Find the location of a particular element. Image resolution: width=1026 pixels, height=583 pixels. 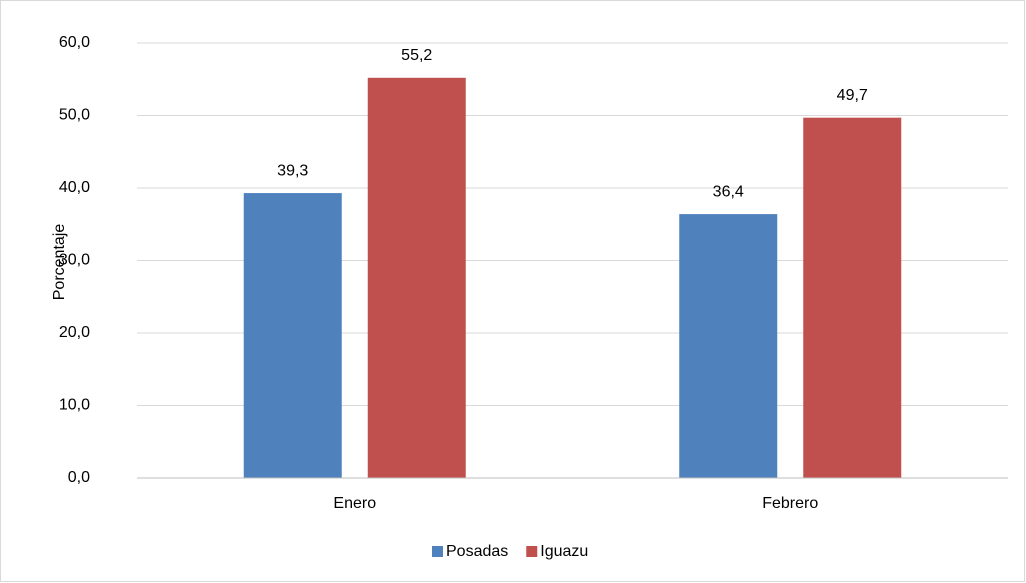

value-label: 49,7 is located at coordinates (852, 95).